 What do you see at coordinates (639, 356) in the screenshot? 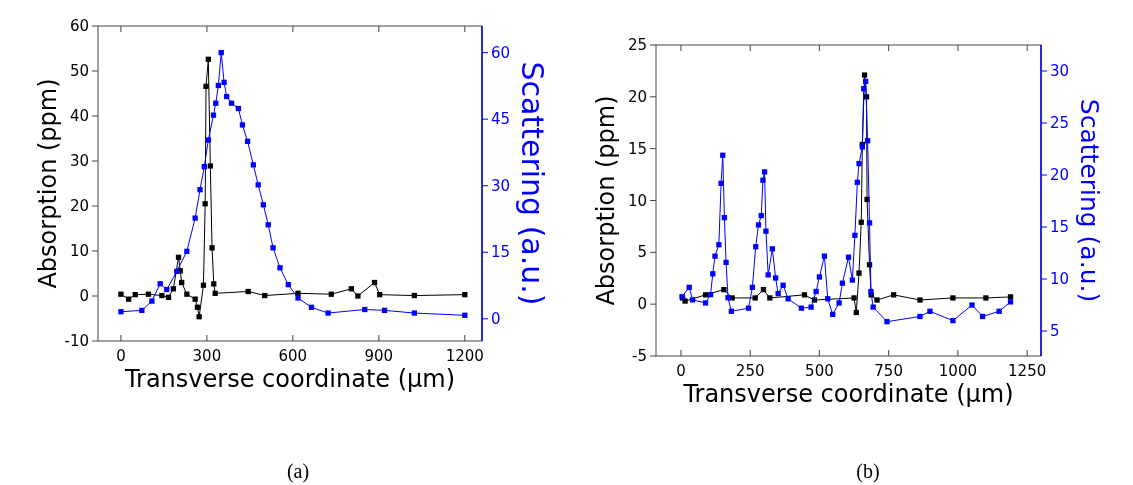
I see `y-tick-label: -5` at bounding box center [639, 356].